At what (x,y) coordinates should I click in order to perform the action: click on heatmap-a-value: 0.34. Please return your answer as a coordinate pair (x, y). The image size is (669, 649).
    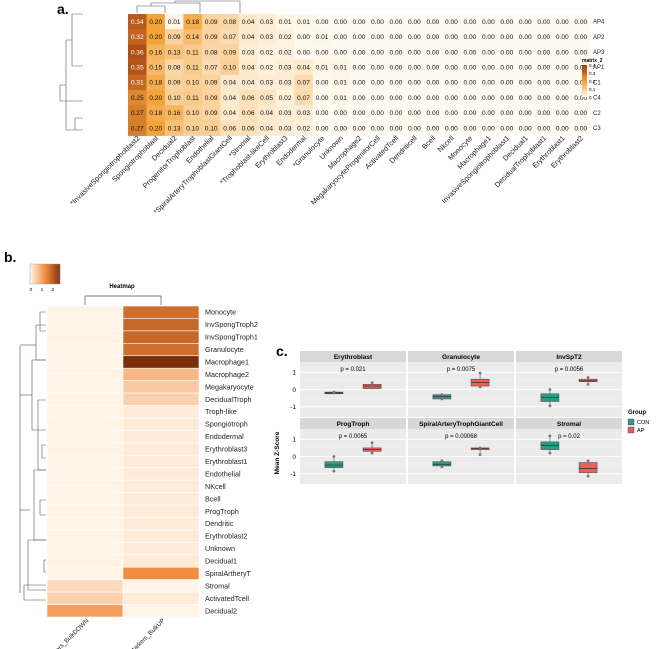
    Looking at the image, I should click on (137, 22).